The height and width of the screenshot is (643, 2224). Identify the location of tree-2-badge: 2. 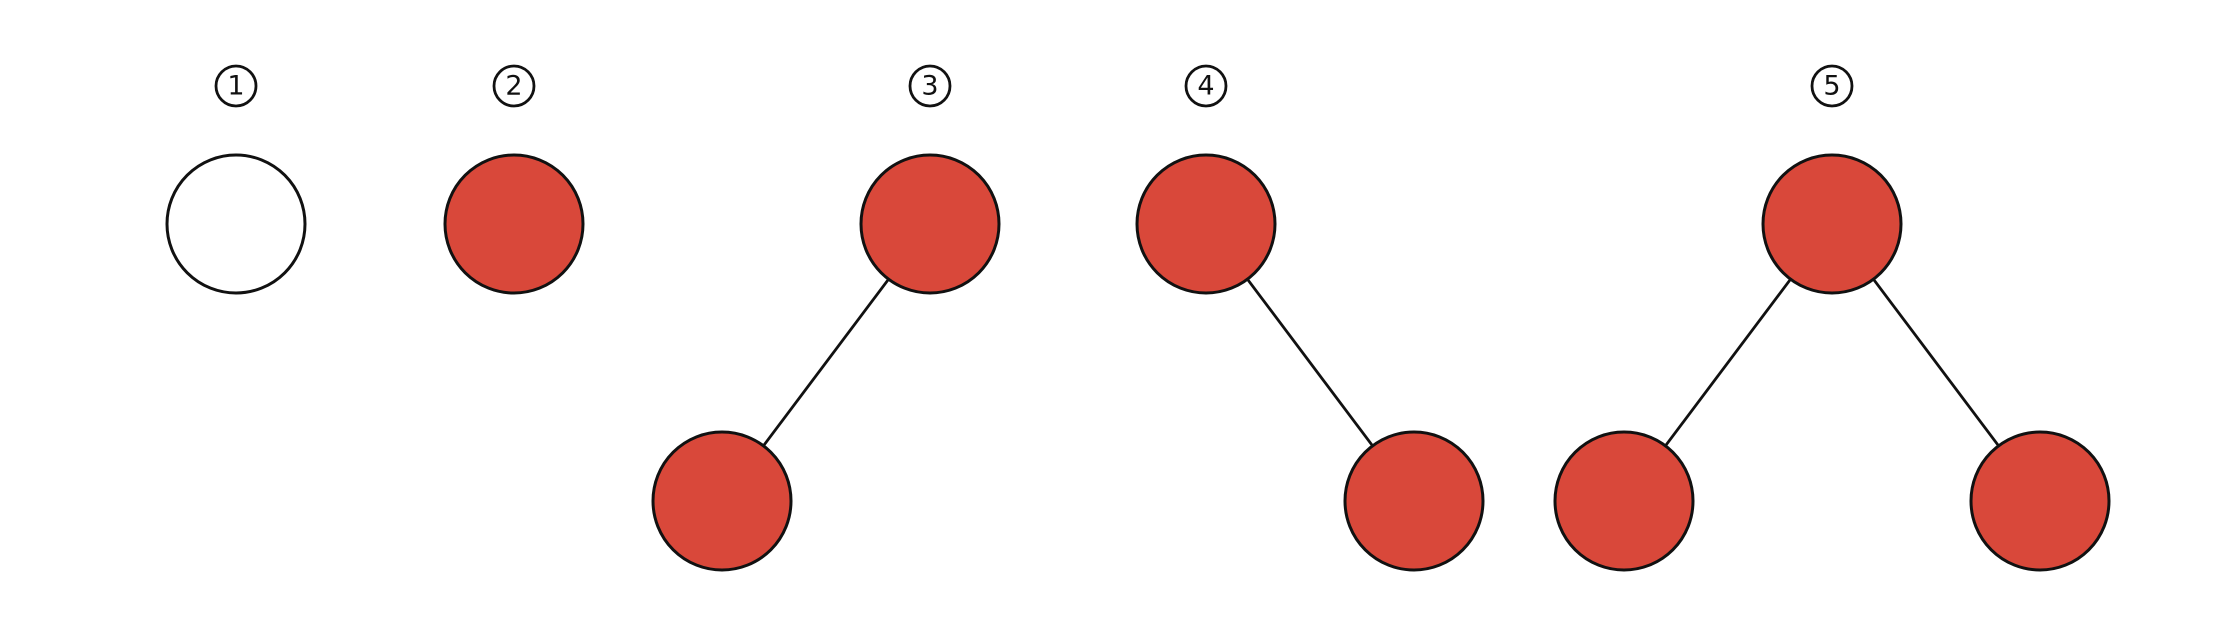
(514, 86).